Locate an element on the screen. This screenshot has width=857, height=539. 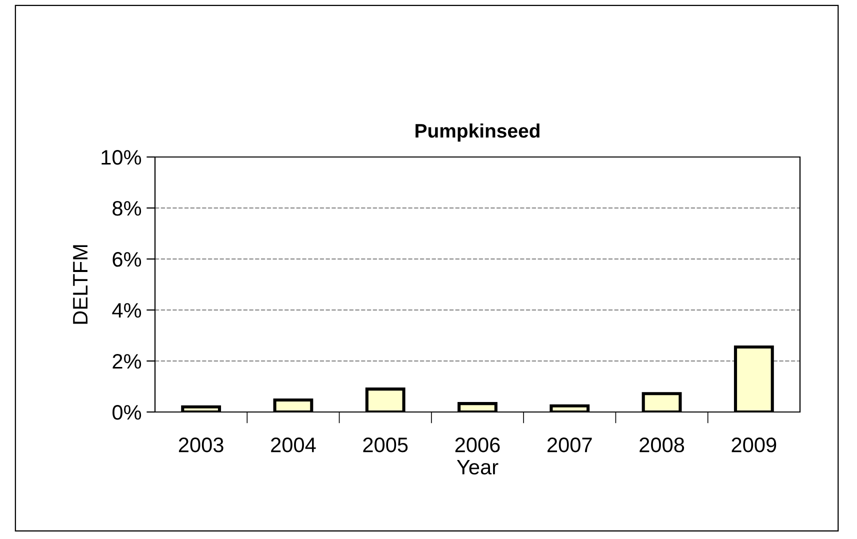
y-tick-label: 4% is located at coordinates (127, 310).